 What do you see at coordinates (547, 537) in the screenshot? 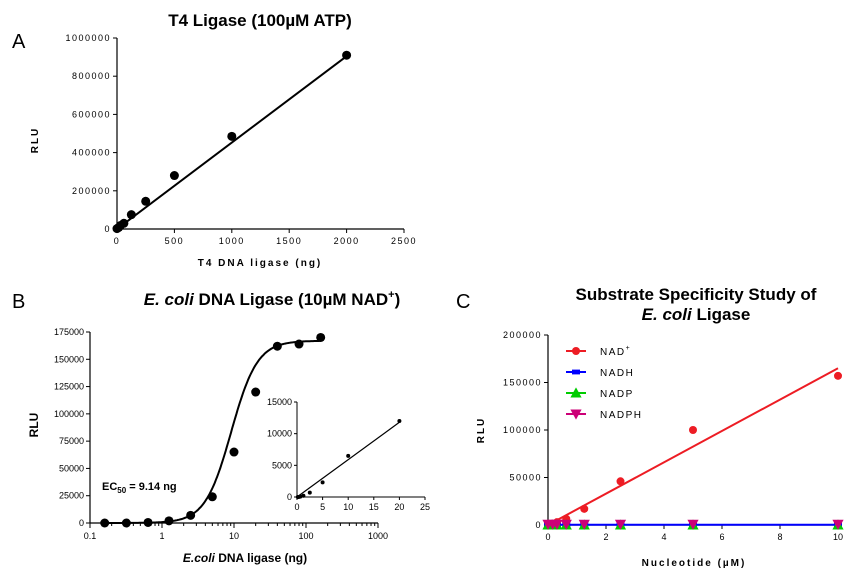
I see `panel-c-xtick-label: 0` at bounding box center [547, 537].